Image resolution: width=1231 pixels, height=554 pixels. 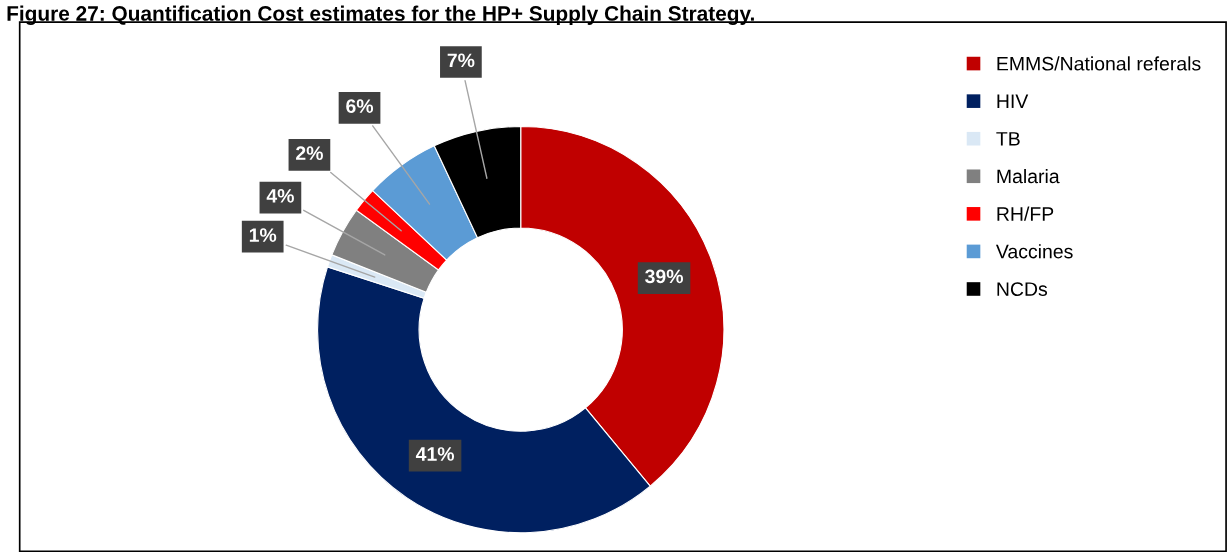 What do you see at coordinates (461, 60) in the screenshot?
I see `data-label: 7%` at bounding box center [461, 60].